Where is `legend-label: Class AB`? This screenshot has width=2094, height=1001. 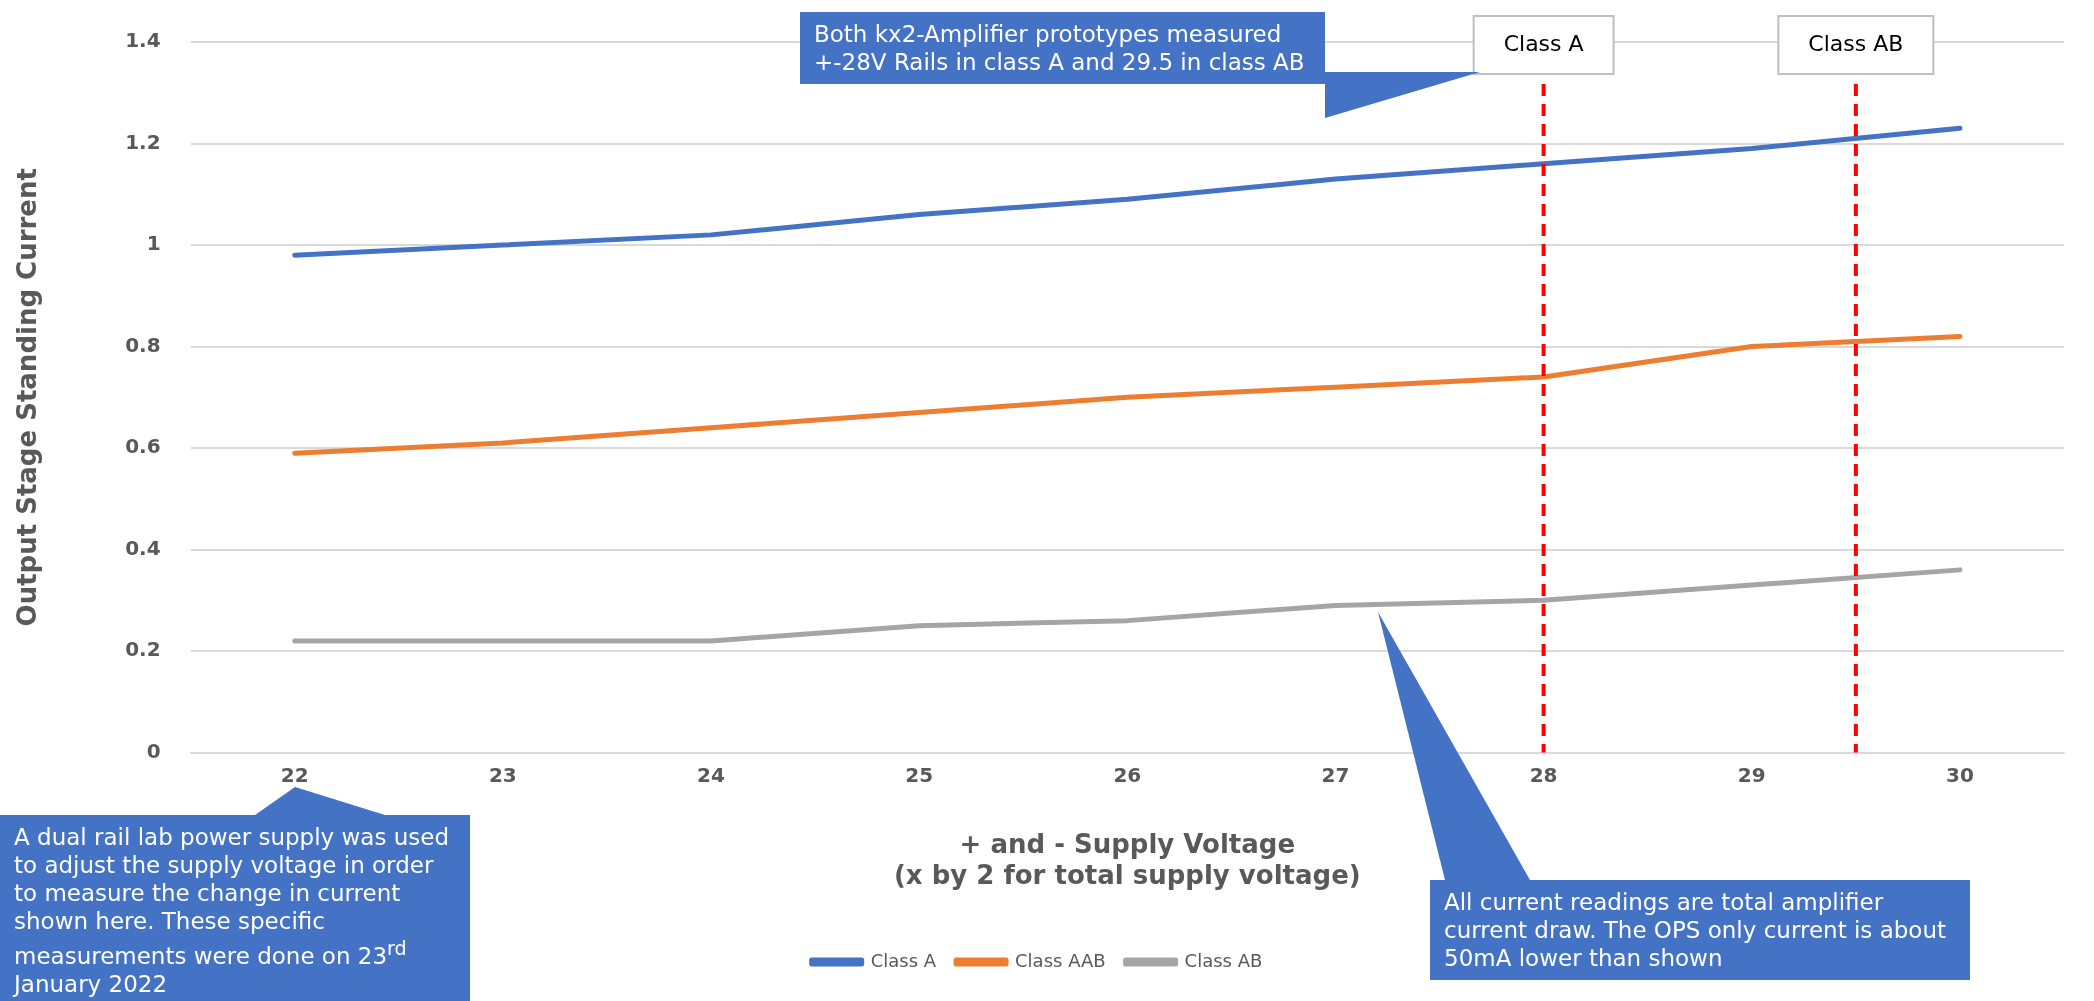 legend-label: Class AB is located at coordinates (1223, 960).